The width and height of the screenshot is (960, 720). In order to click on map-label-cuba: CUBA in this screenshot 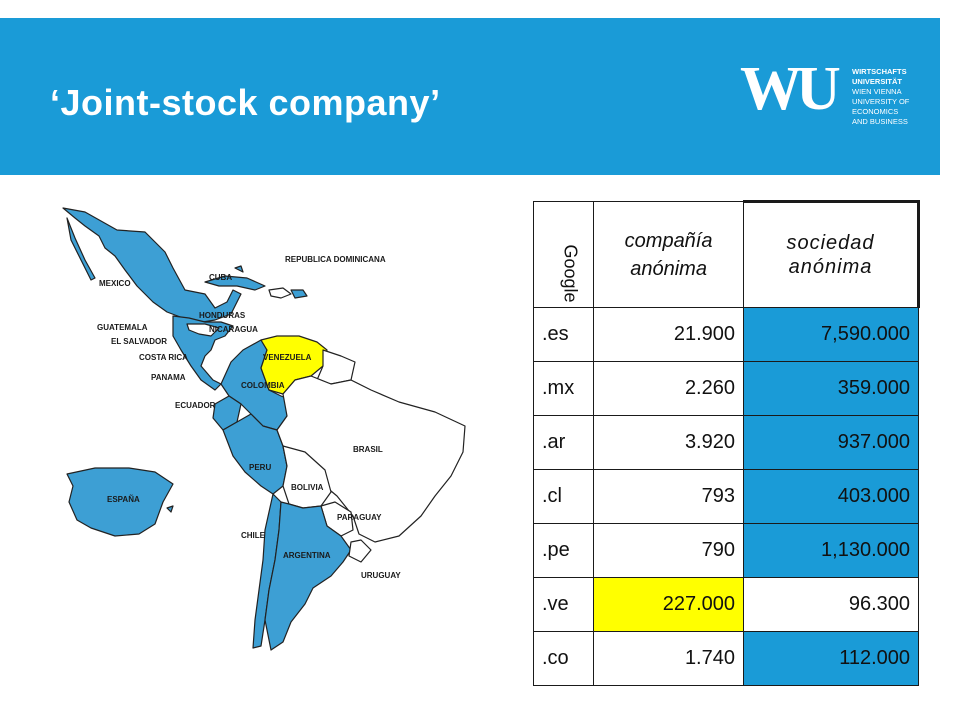, I will do `click(220, 277)`.